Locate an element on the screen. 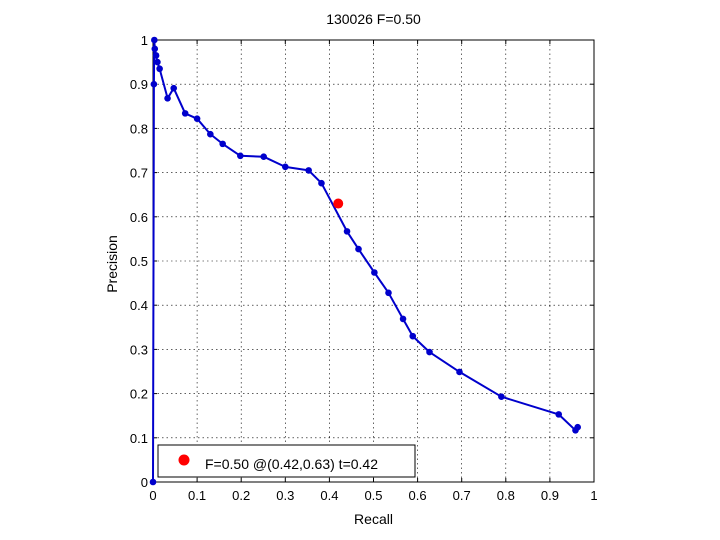 The height and width of the screenshot is (540, 720). x-tick-label: 0.3 is located at coordinates (285, 495).